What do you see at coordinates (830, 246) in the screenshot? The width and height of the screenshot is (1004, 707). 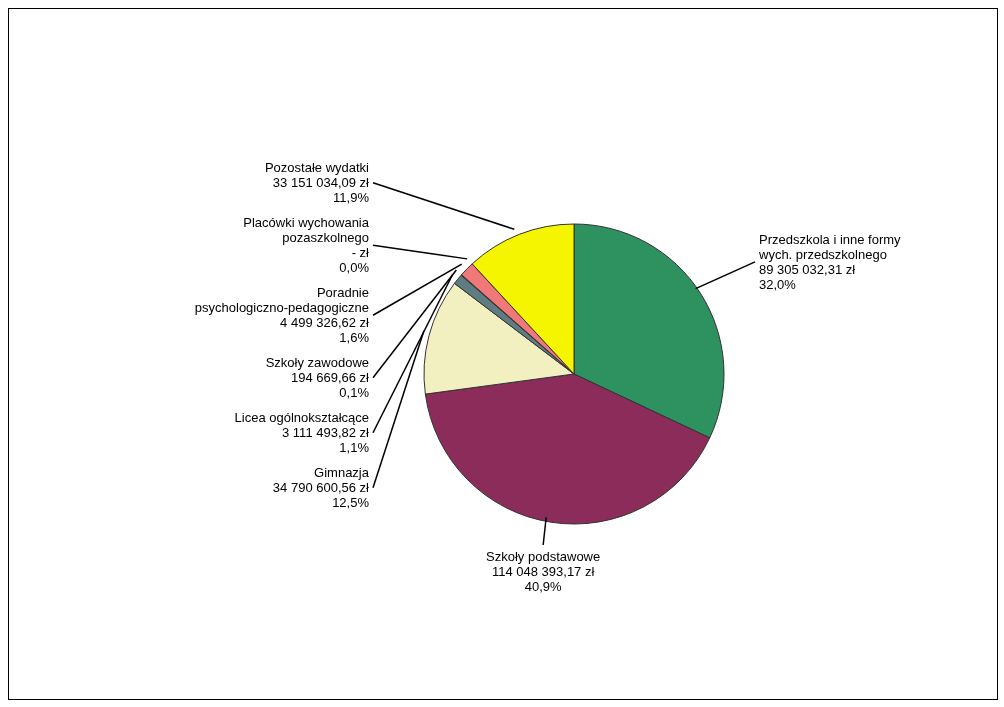 I see `slice-label: Przedszkola i inne formy wych. przedszkolnego` at bounding box center [830, 246].